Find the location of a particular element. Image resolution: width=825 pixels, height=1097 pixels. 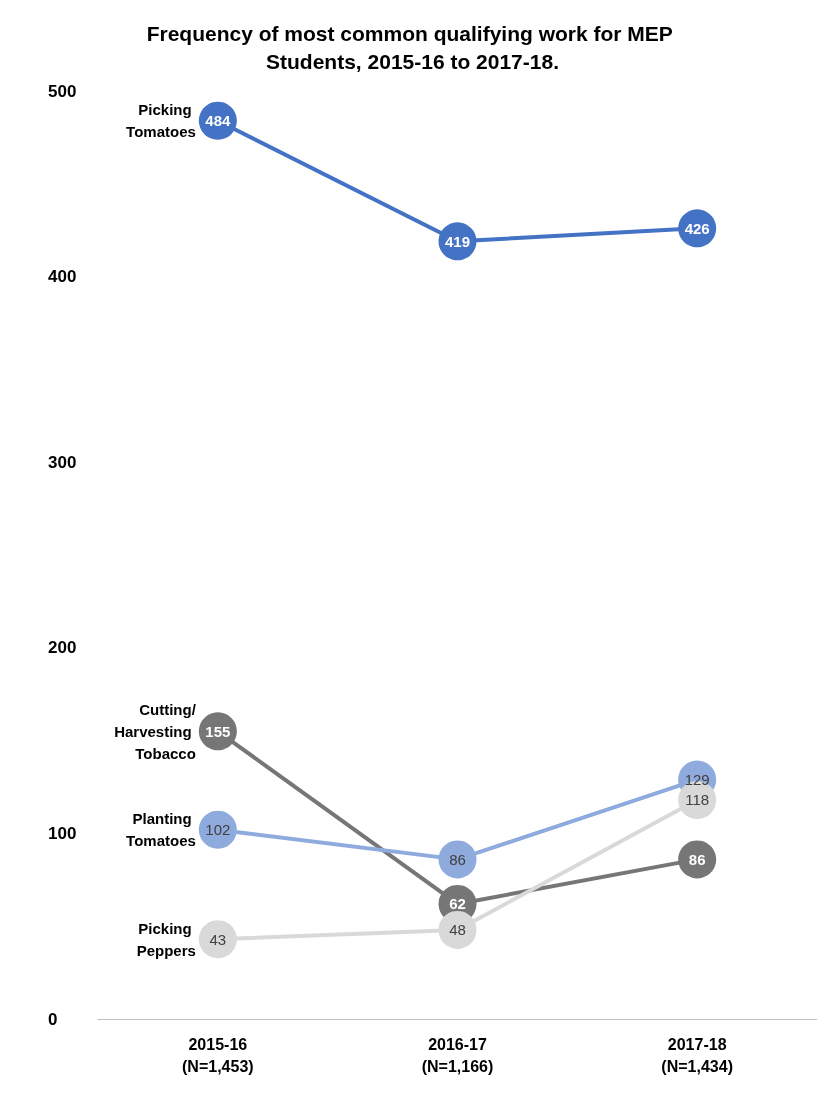

y-tick-label: 400 is located at coordinates (62, 277).